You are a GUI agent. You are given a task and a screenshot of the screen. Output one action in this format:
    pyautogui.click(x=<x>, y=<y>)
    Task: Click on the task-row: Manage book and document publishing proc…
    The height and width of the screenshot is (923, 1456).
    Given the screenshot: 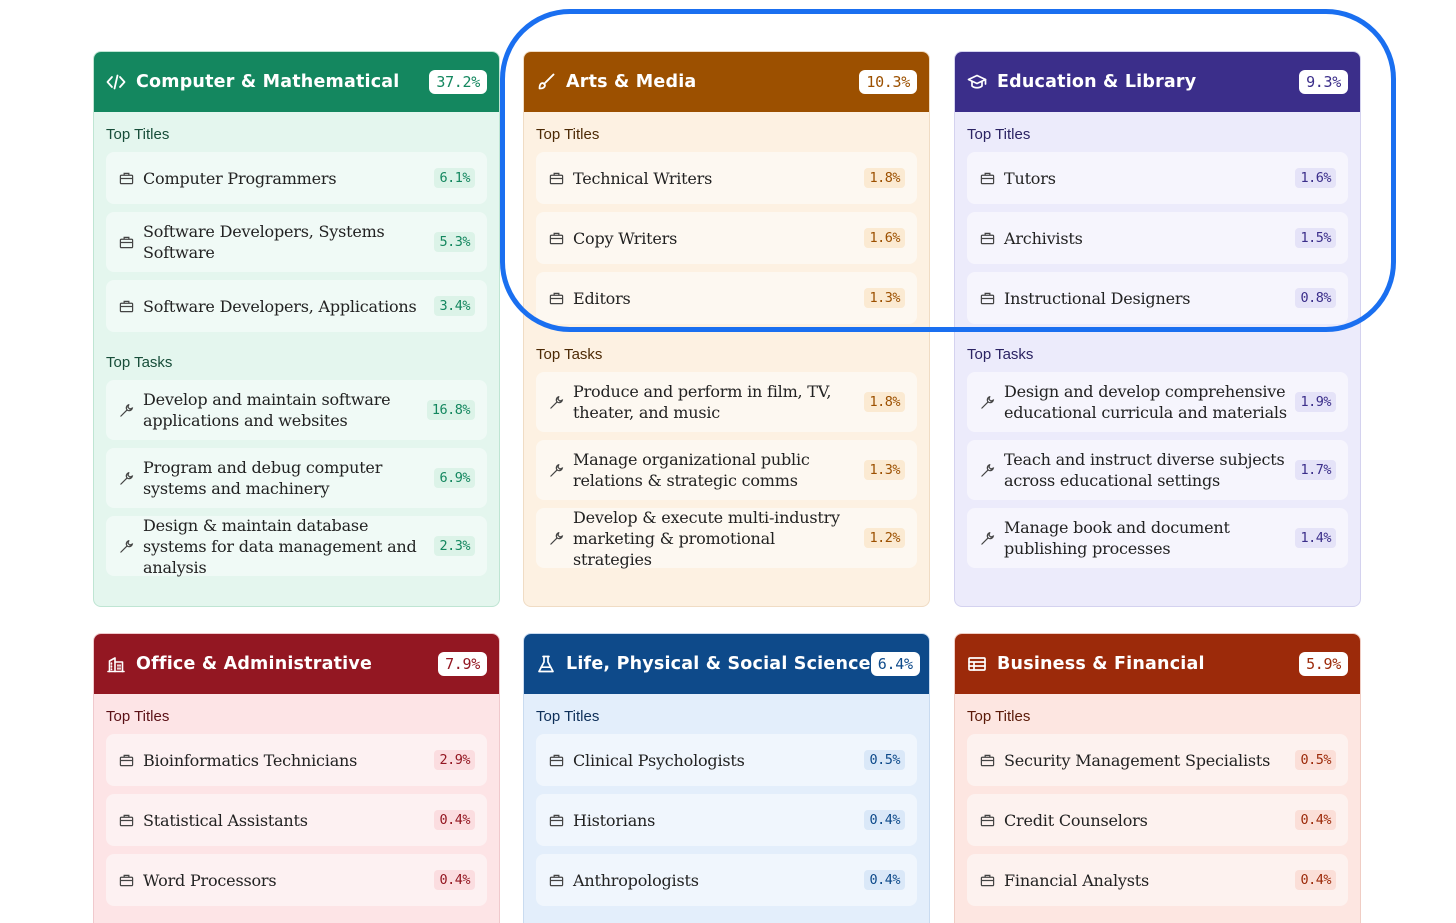 What is the action you would take?
    pyautogui.click(x=1157, y=538)
    